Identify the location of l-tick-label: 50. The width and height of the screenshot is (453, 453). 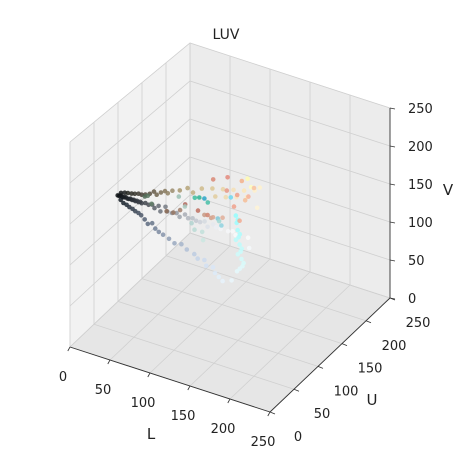
(103, 390).